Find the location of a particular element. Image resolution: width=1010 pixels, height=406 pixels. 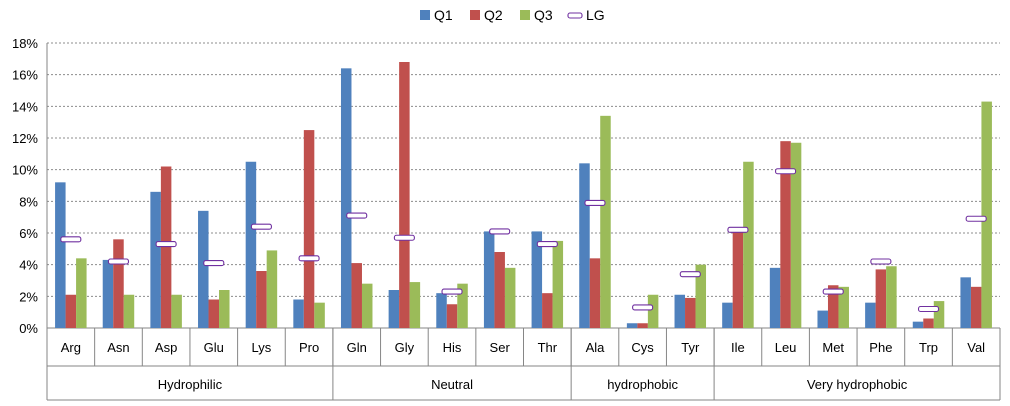

group-label: Very hydrophobic is located at coordinates (857, 384).